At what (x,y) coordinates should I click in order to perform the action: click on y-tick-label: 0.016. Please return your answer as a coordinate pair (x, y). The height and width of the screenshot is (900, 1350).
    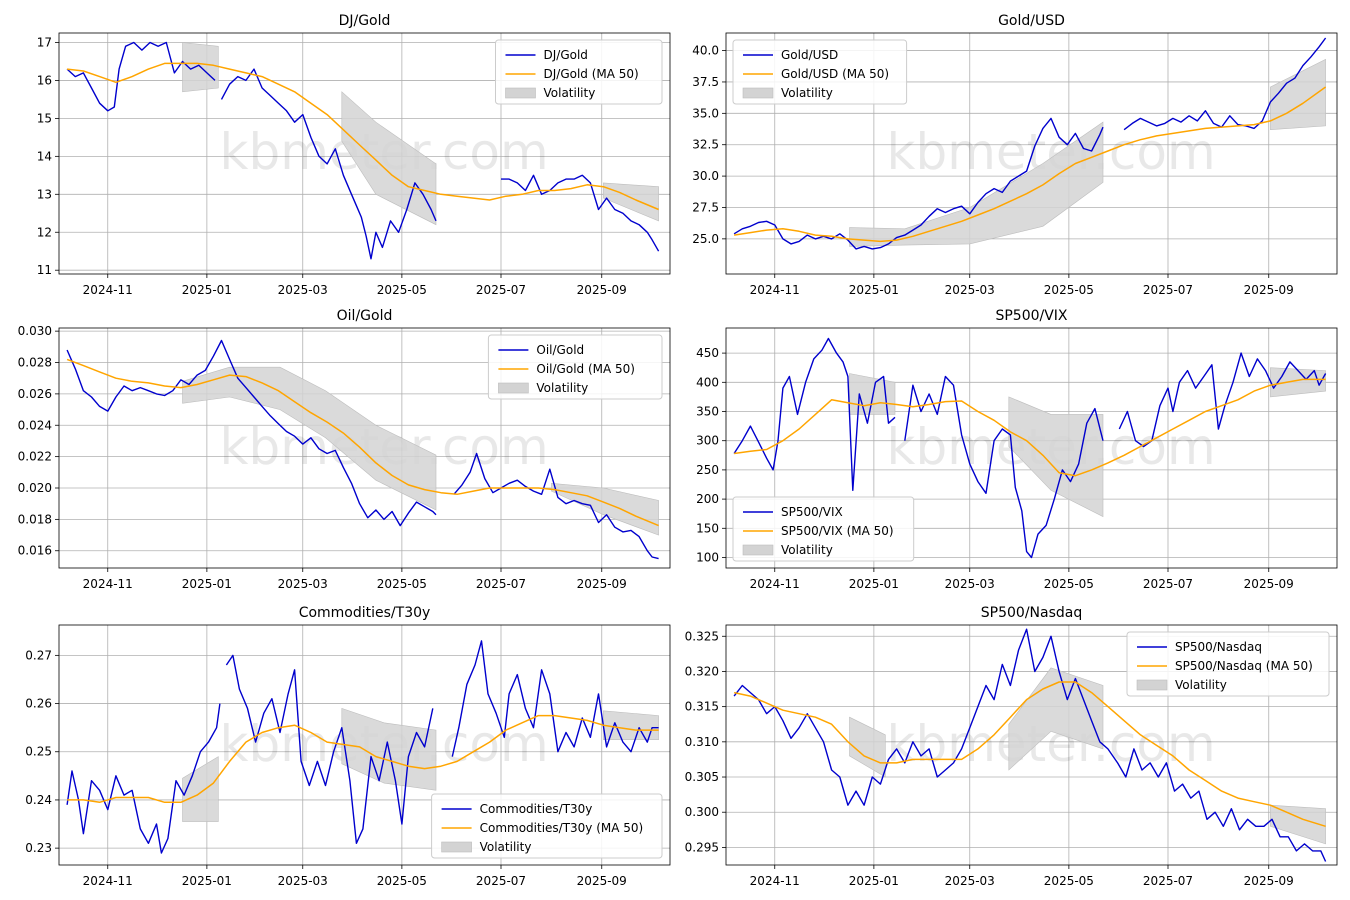
    Looking at the image, I should click on (35, 551).